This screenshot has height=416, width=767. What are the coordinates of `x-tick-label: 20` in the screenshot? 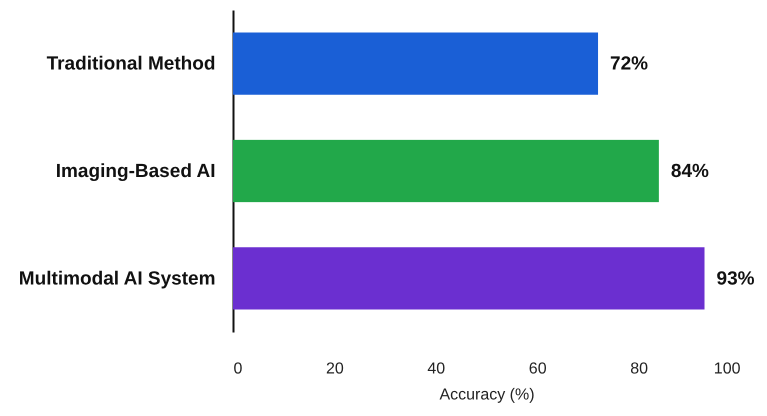 It's located at (335, 369).